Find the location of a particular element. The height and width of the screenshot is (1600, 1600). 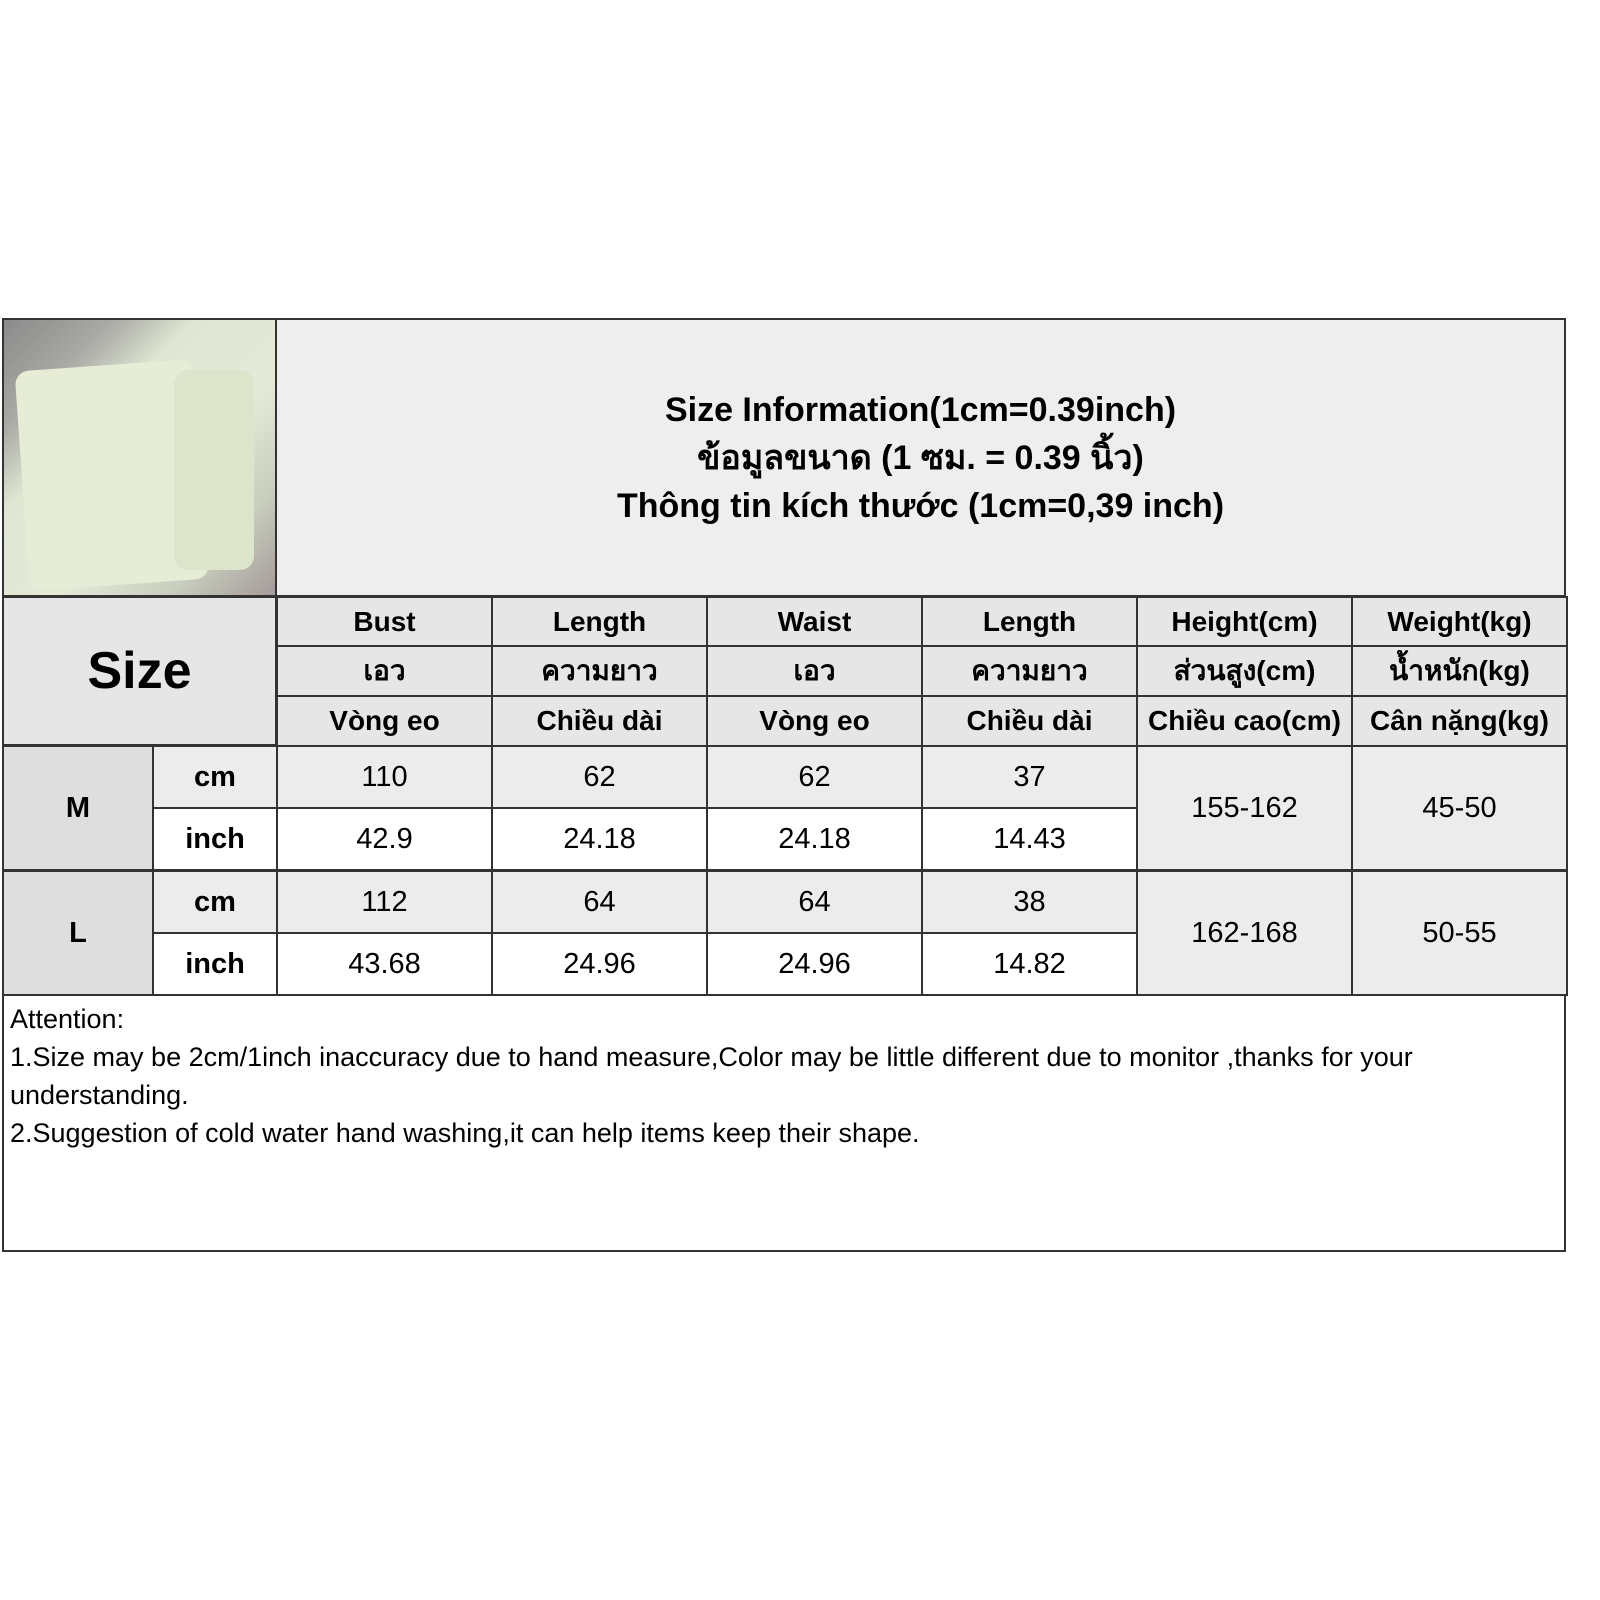

column-header-en: Waist is located at coordinates (814, 621).